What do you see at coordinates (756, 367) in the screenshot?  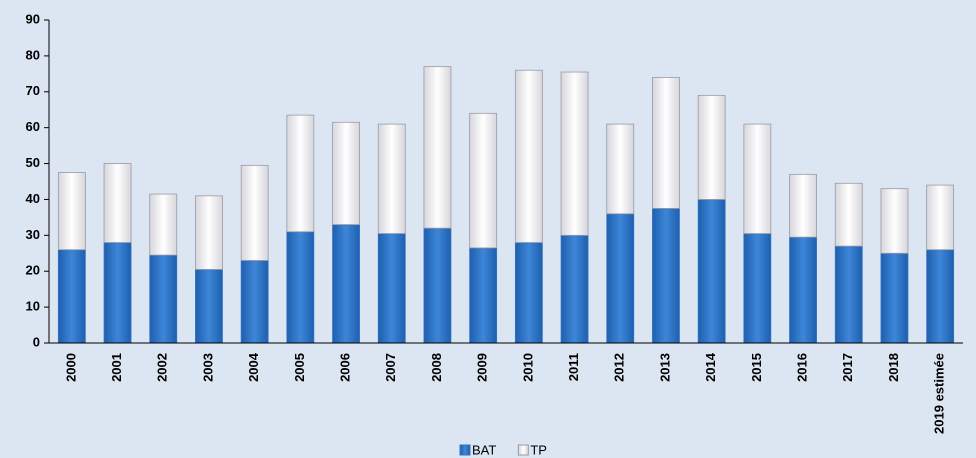 I see `x-tick-label: 2015` at bounding box center [756, 367].